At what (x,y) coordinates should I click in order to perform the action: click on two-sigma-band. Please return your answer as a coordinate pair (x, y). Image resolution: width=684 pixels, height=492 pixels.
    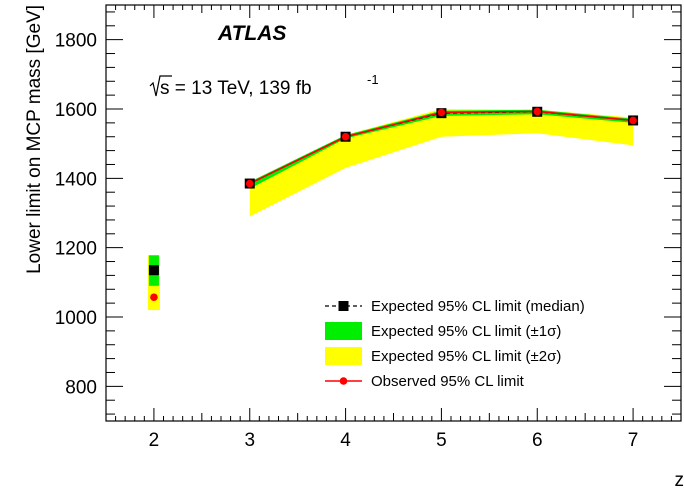
    Looking at the image, I should click on (441, 163).